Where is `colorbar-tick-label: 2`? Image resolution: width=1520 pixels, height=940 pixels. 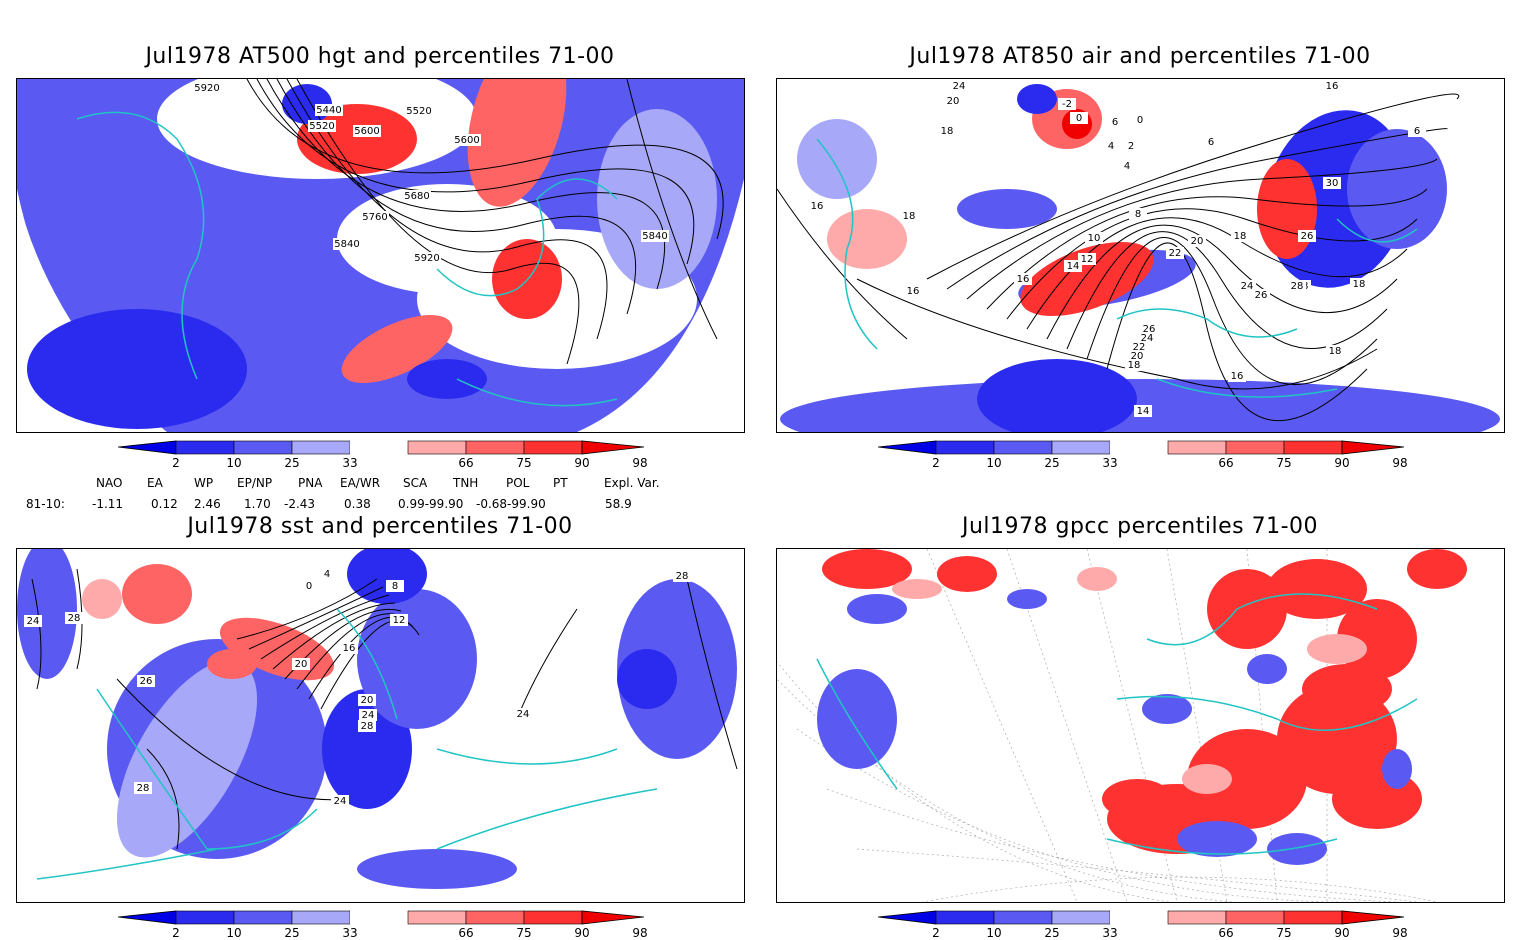
colorbar-tick-label: 2 is located at coordinates (936, 463).